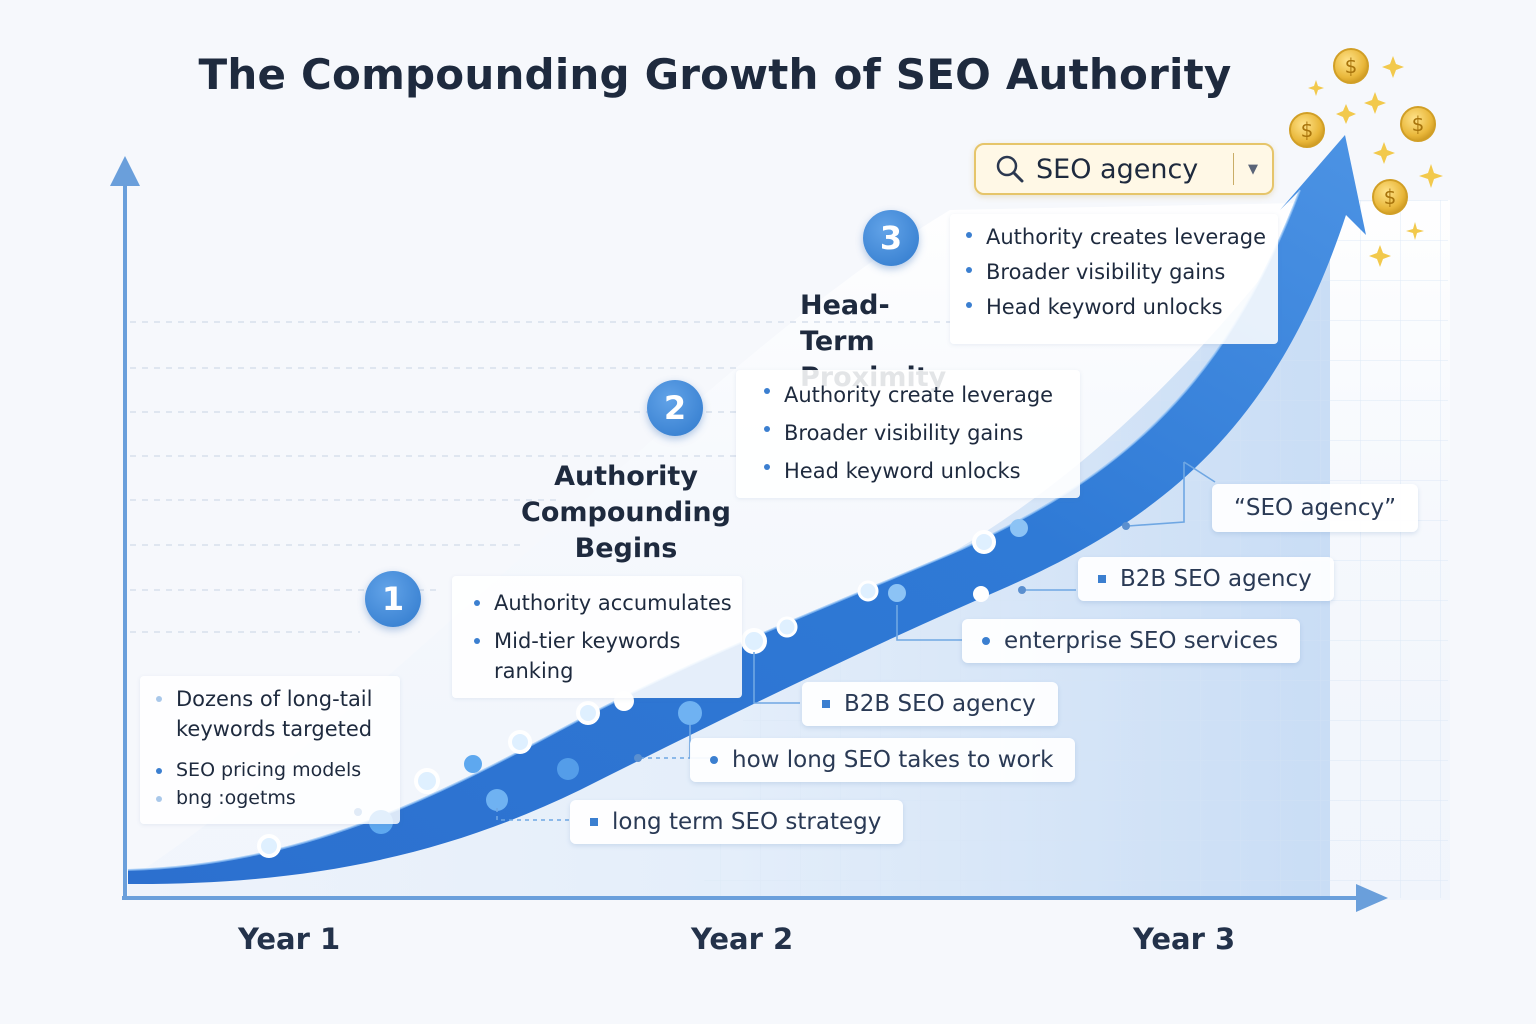  Describe the element at coordinates (277, 798) in the screenshot. I see `early-note: bng :ogetms` at that location.